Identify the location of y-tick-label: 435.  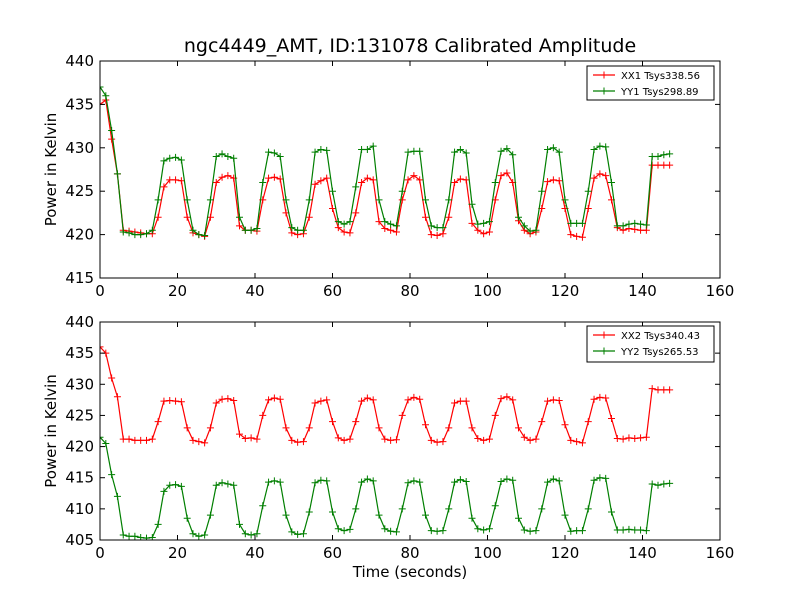
(79, 353).